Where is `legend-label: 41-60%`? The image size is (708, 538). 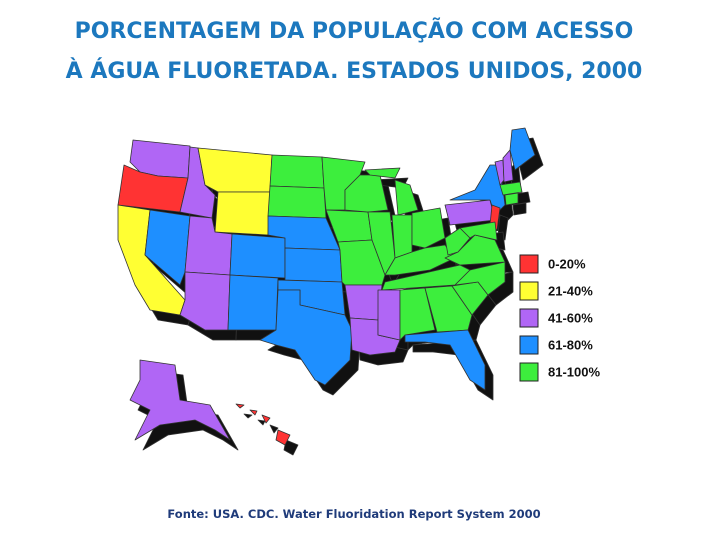
legend-label: 41-60% is located at coordinates (570, 317).